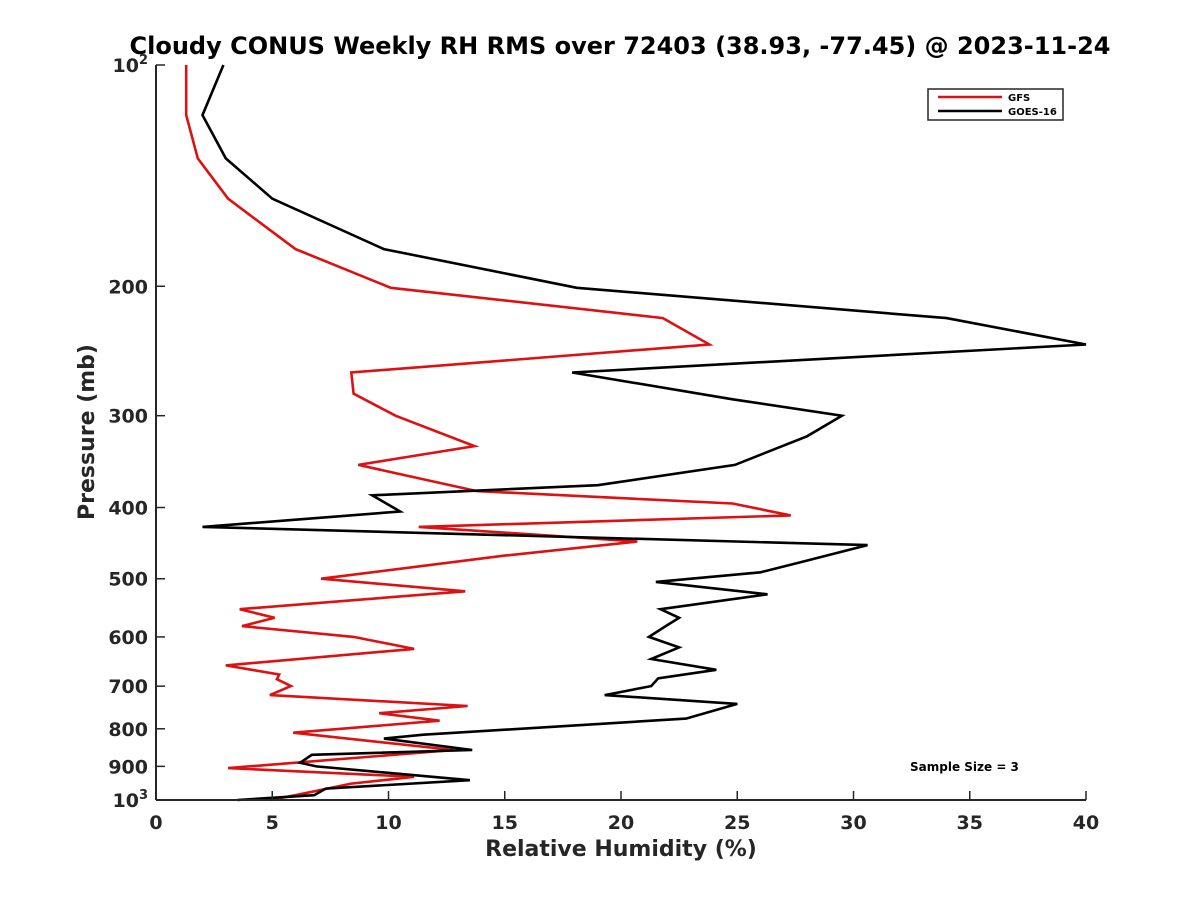  Describe the element at coordinates (272, 823) in the screenshot. I see `x-tick-label: 5` at that location.